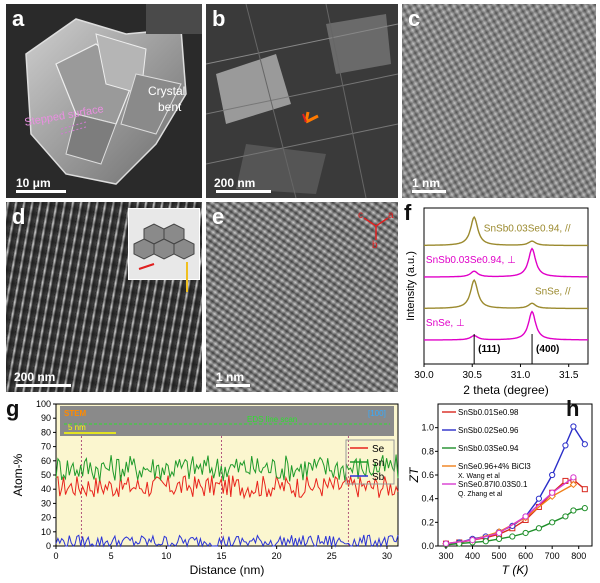 This screenshot has height=583, width=600. I want to click on eds-ytick-label-3: 30, so click(46, 503).